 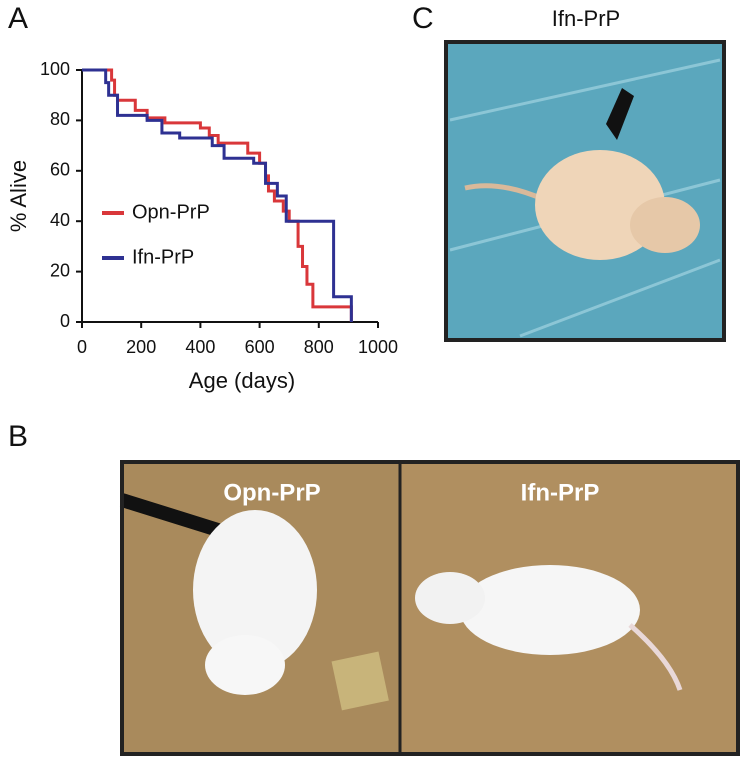 What do you see at coordinates (271, 492) in the screenshot?
I see `photo-label: Opn-PrP` at bounding box center [271, 492].